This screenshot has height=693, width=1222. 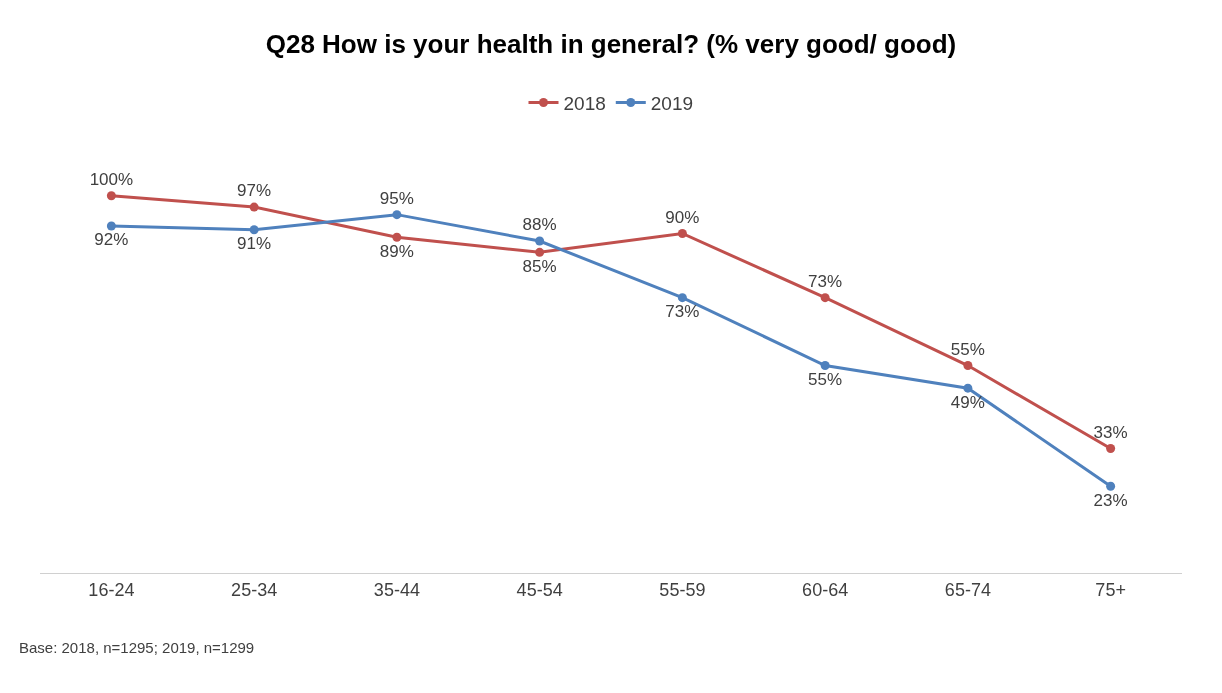 I want to click on legend-label: 2018, so click(x=584, y=103).